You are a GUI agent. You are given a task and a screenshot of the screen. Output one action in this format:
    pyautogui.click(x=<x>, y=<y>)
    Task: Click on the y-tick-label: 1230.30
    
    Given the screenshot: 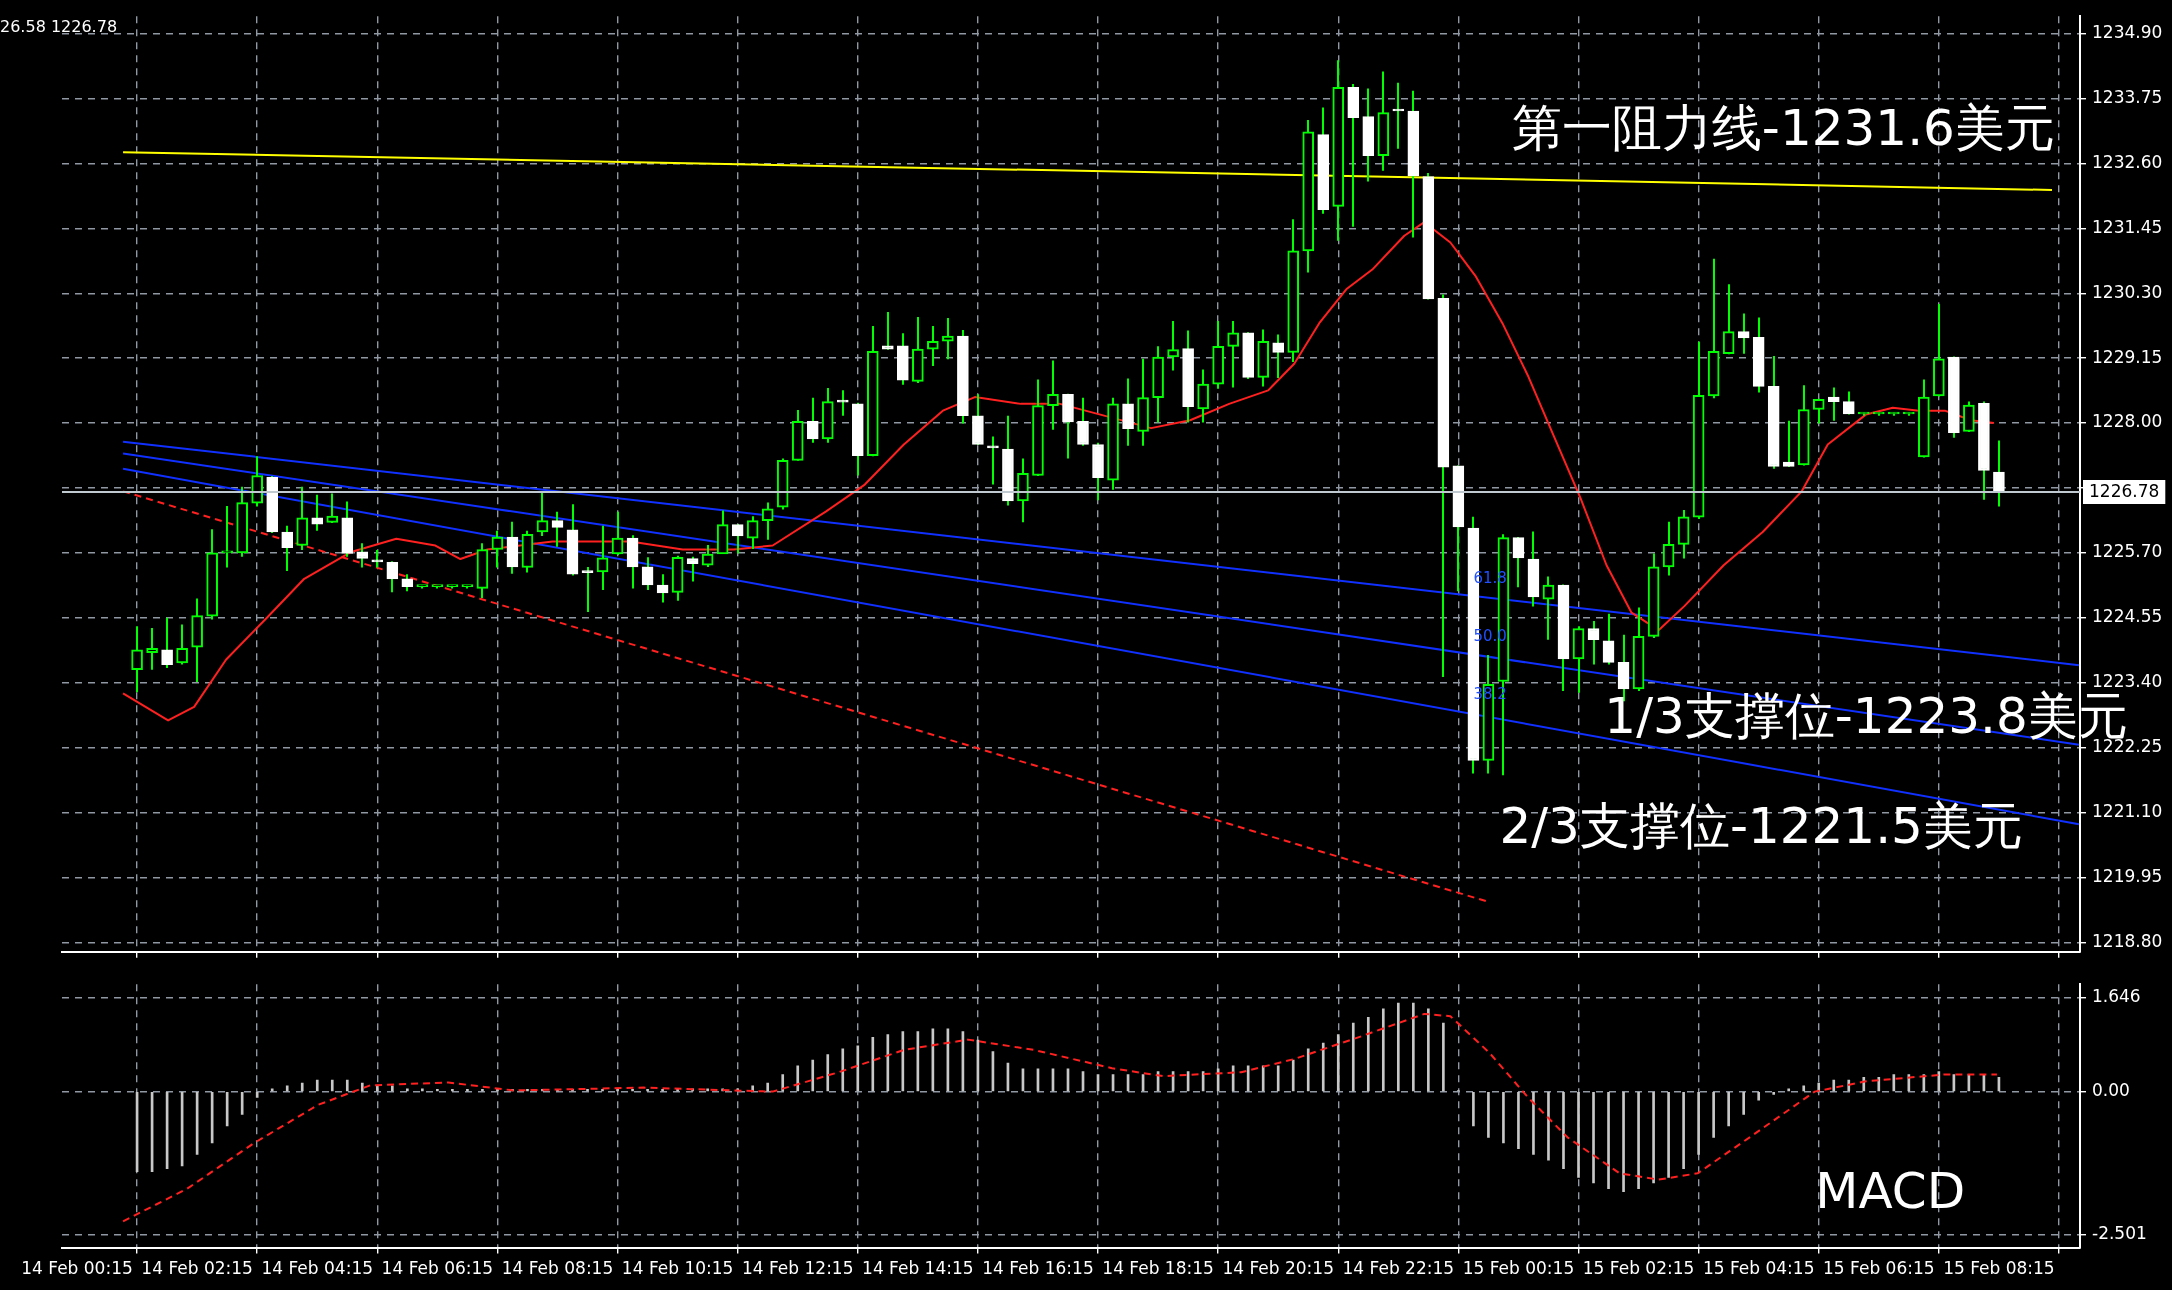 What is the action you would take?
    pyautogui.click(x=2127, y=291)
    